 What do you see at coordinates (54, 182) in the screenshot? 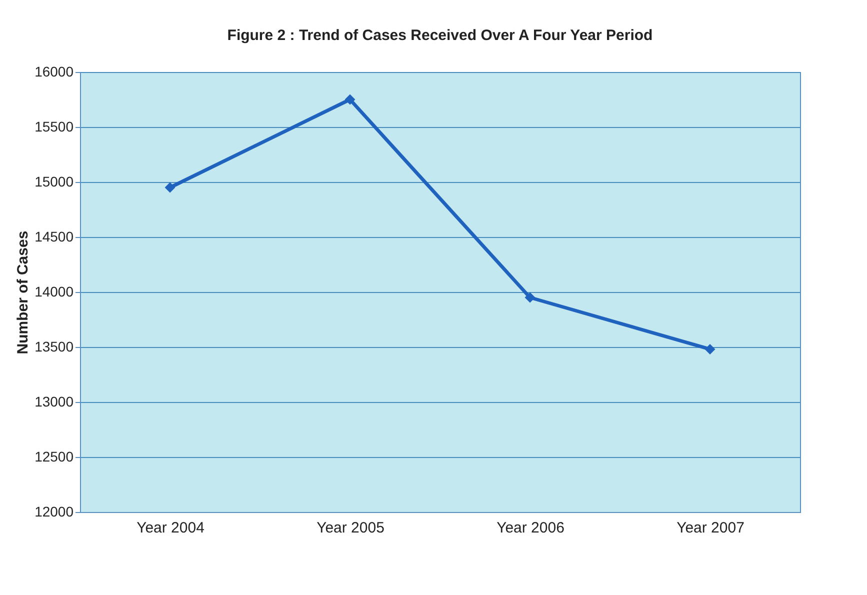
I see `y-tick-label: 15000` at bounding box center [54, 182].